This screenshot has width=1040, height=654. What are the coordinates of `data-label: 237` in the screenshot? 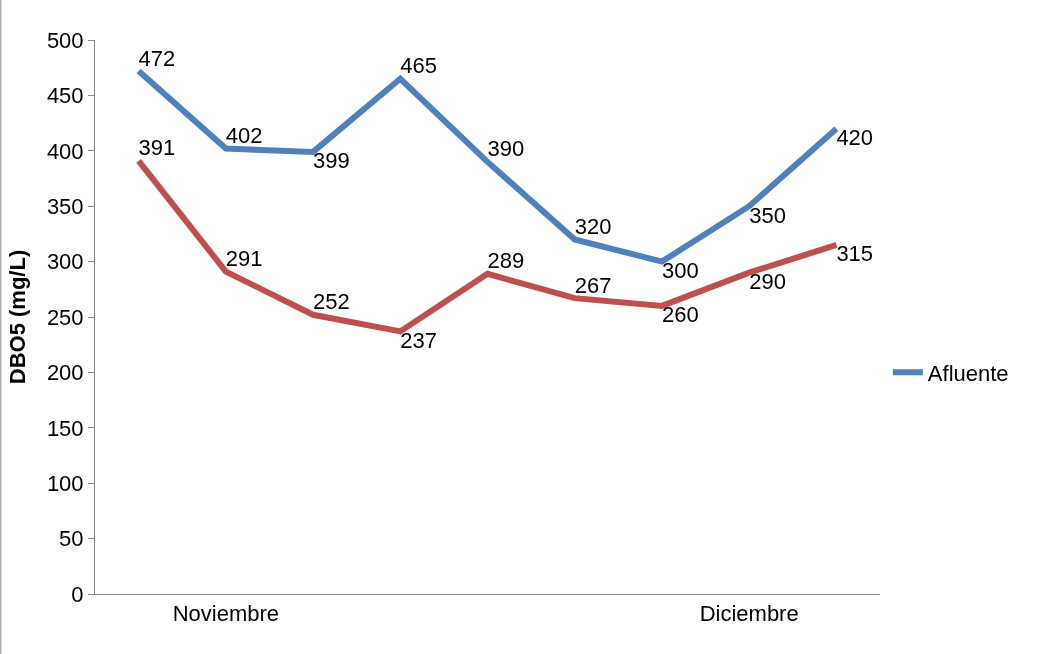 It's located at (418, 340).